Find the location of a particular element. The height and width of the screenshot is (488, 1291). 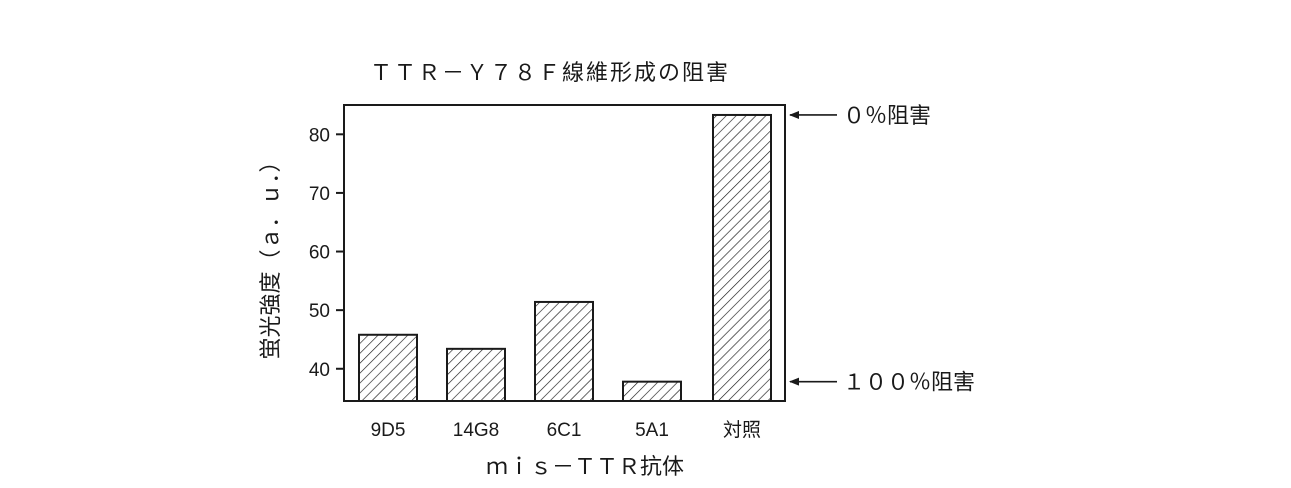

x-axis-category-labels: 9D5 14G8 6C1 5A1 対照 is located at coordinates (566, 430).